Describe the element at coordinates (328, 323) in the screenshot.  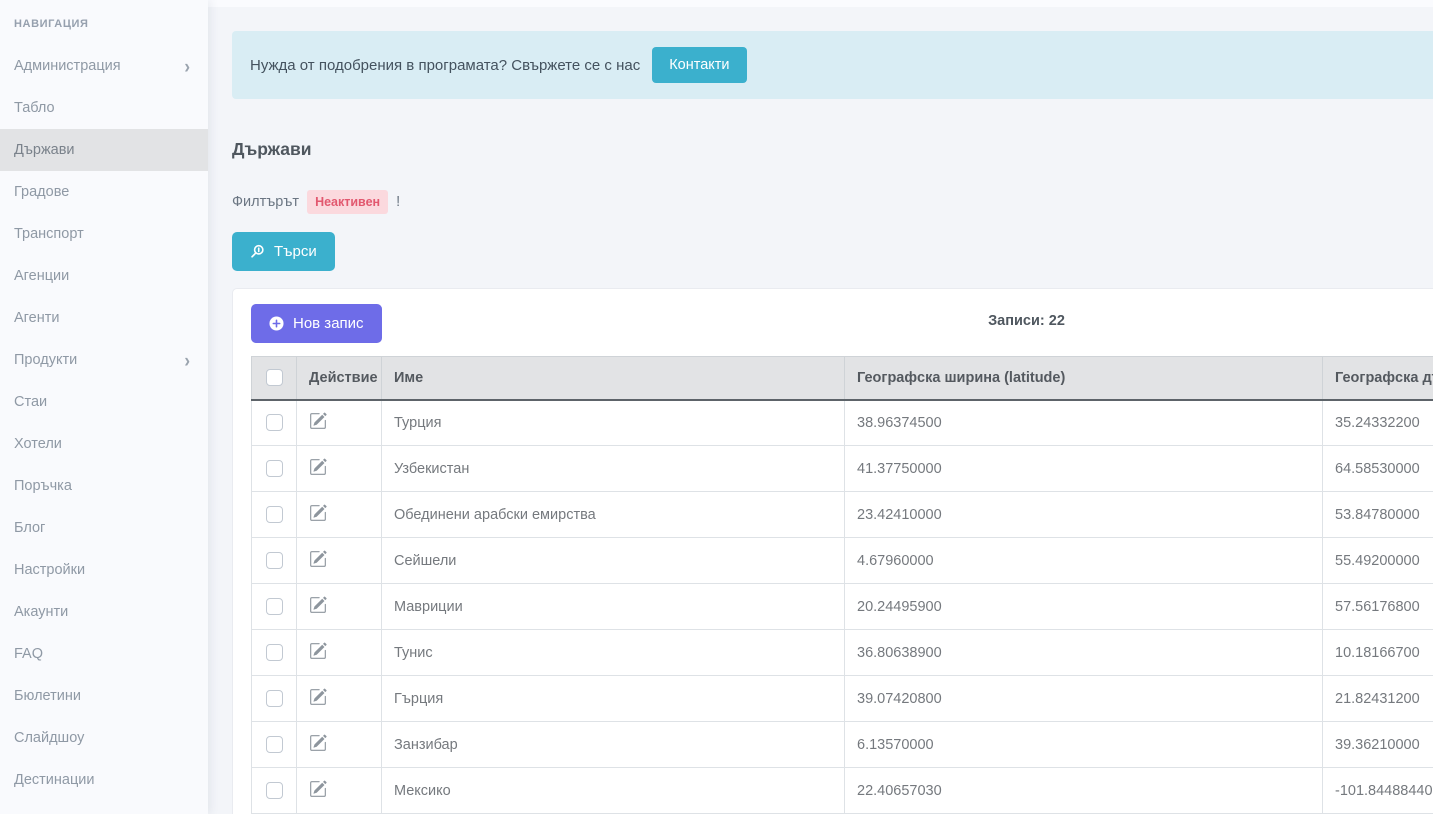
I see `new-record-button-label: Нов запис` at that location.